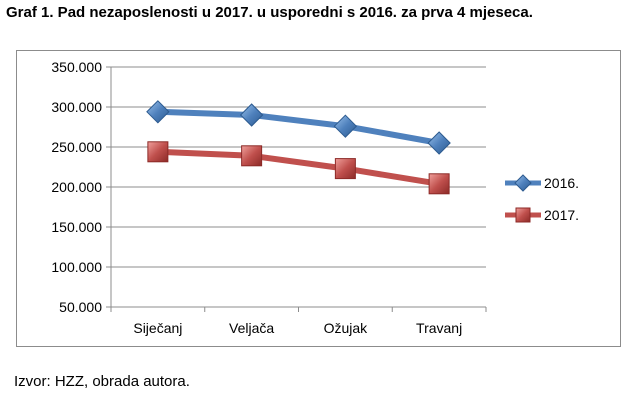 This screenshot has width=637, height=413. Describe the element at coordinates (561, 215) in the screenshot. I see `legend-label: 2017.` at that location.